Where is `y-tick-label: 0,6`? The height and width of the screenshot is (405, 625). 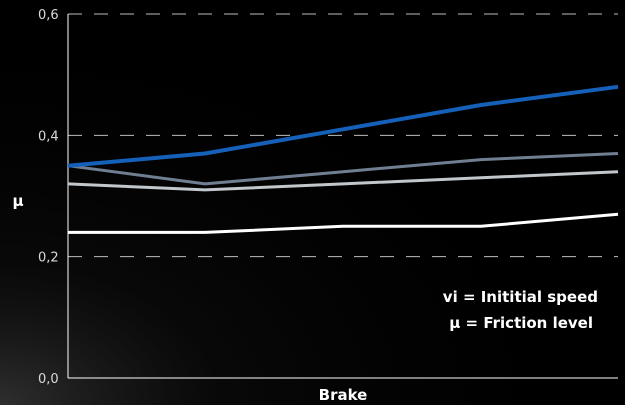
y-tick-label: 0,6 is located at coordinates (48, 15).